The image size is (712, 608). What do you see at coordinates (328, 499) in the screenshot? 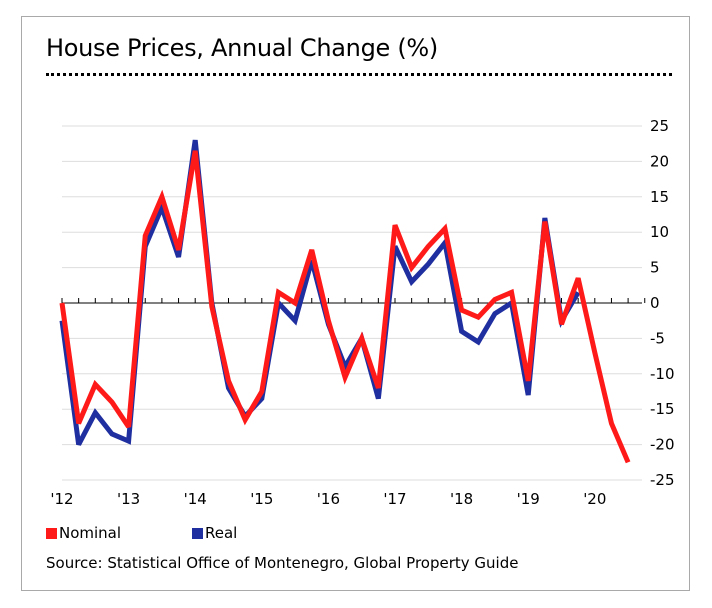
I see `x-tick-label: '16` at bounding box center [328, 499].